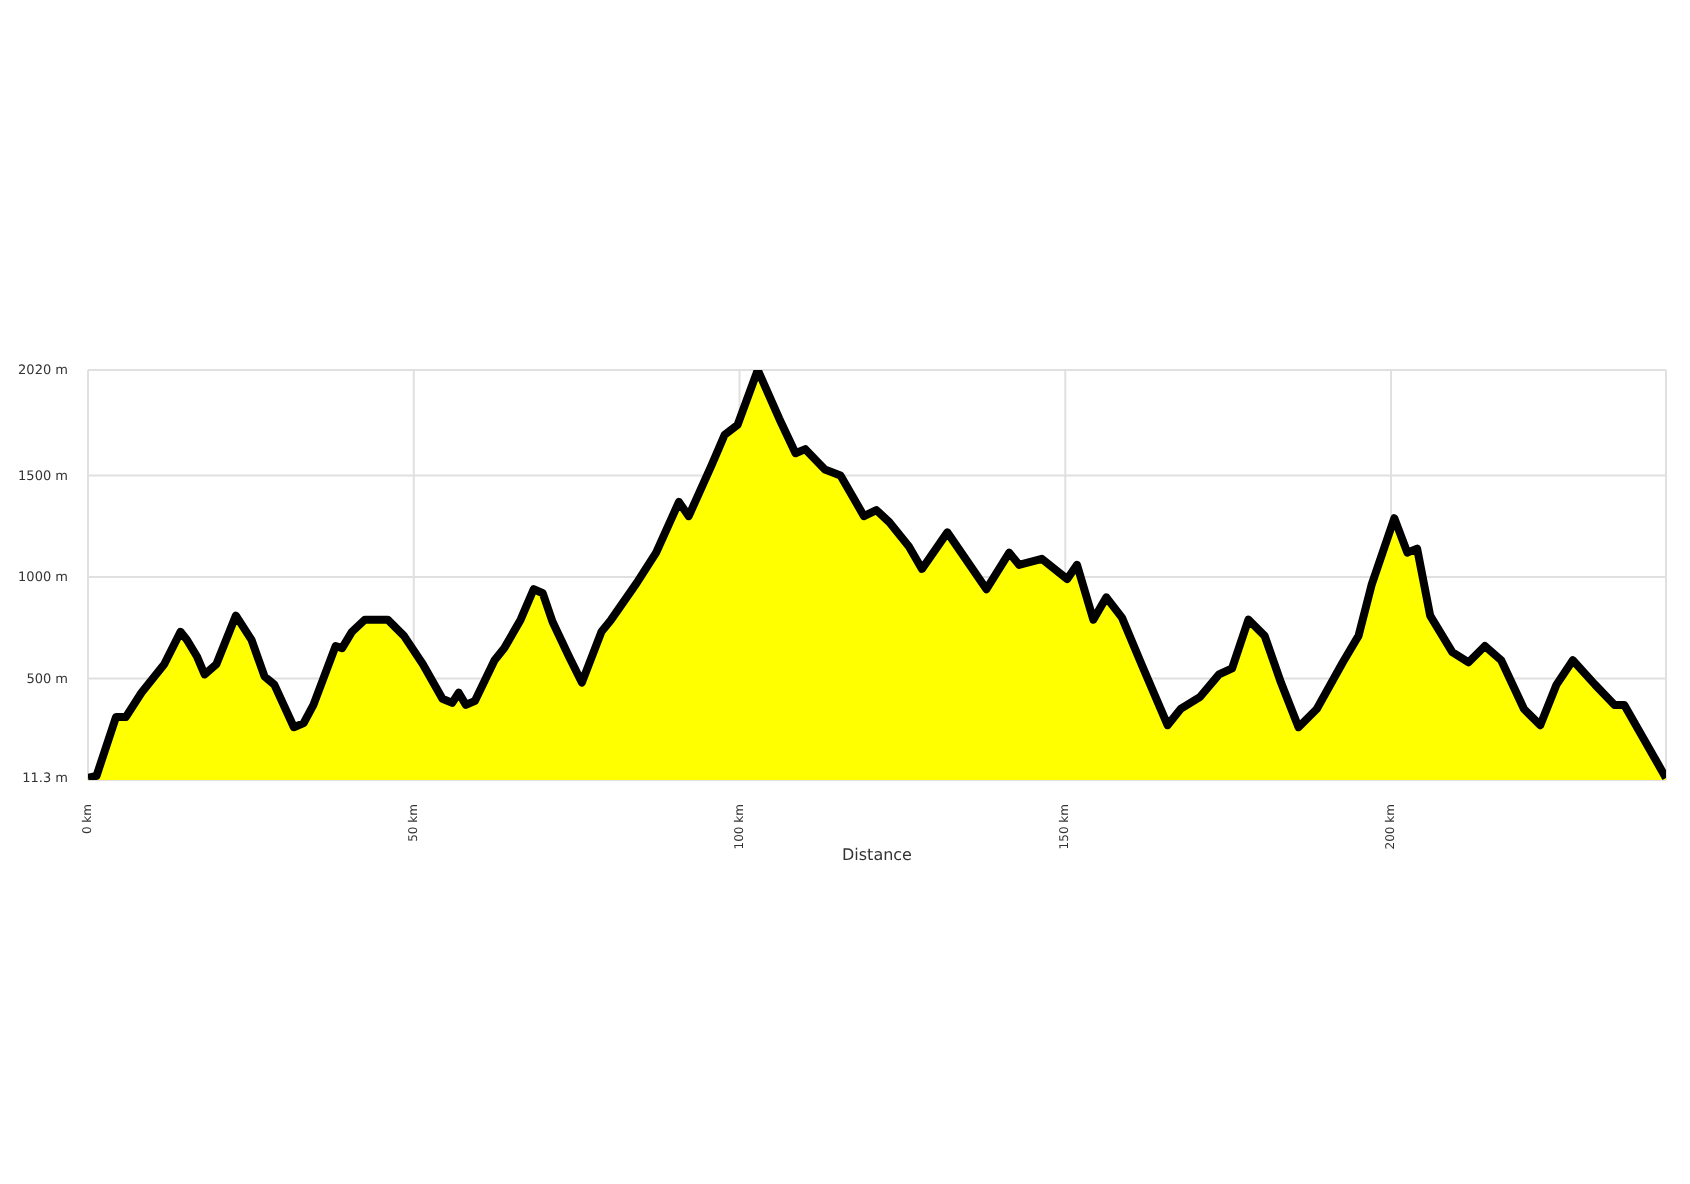 This screenshot has height=1184, width=1690. Describe the element at coordinates (877, 855) in the screenshot. I see `x-axis-title: Distance` at that location.